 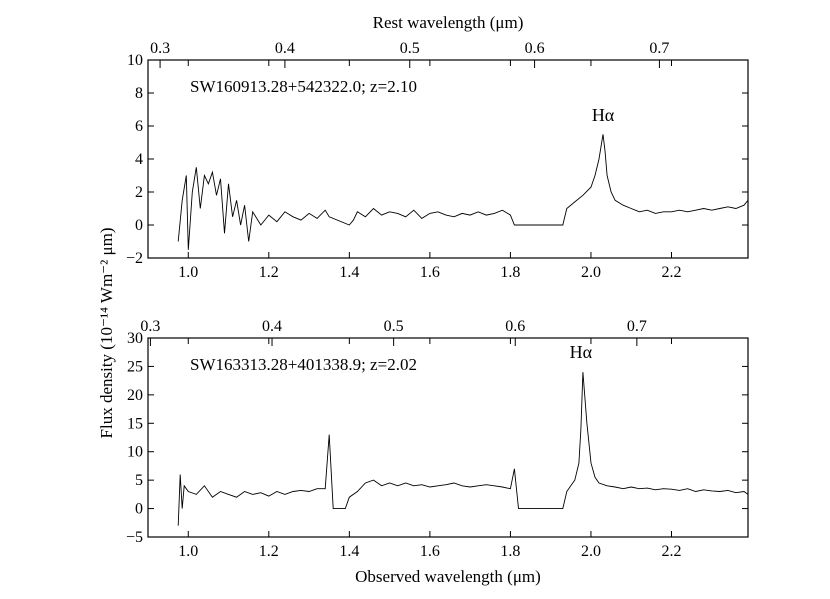 I want to click on y-tick-label: 6, so click(x=139, y=126).